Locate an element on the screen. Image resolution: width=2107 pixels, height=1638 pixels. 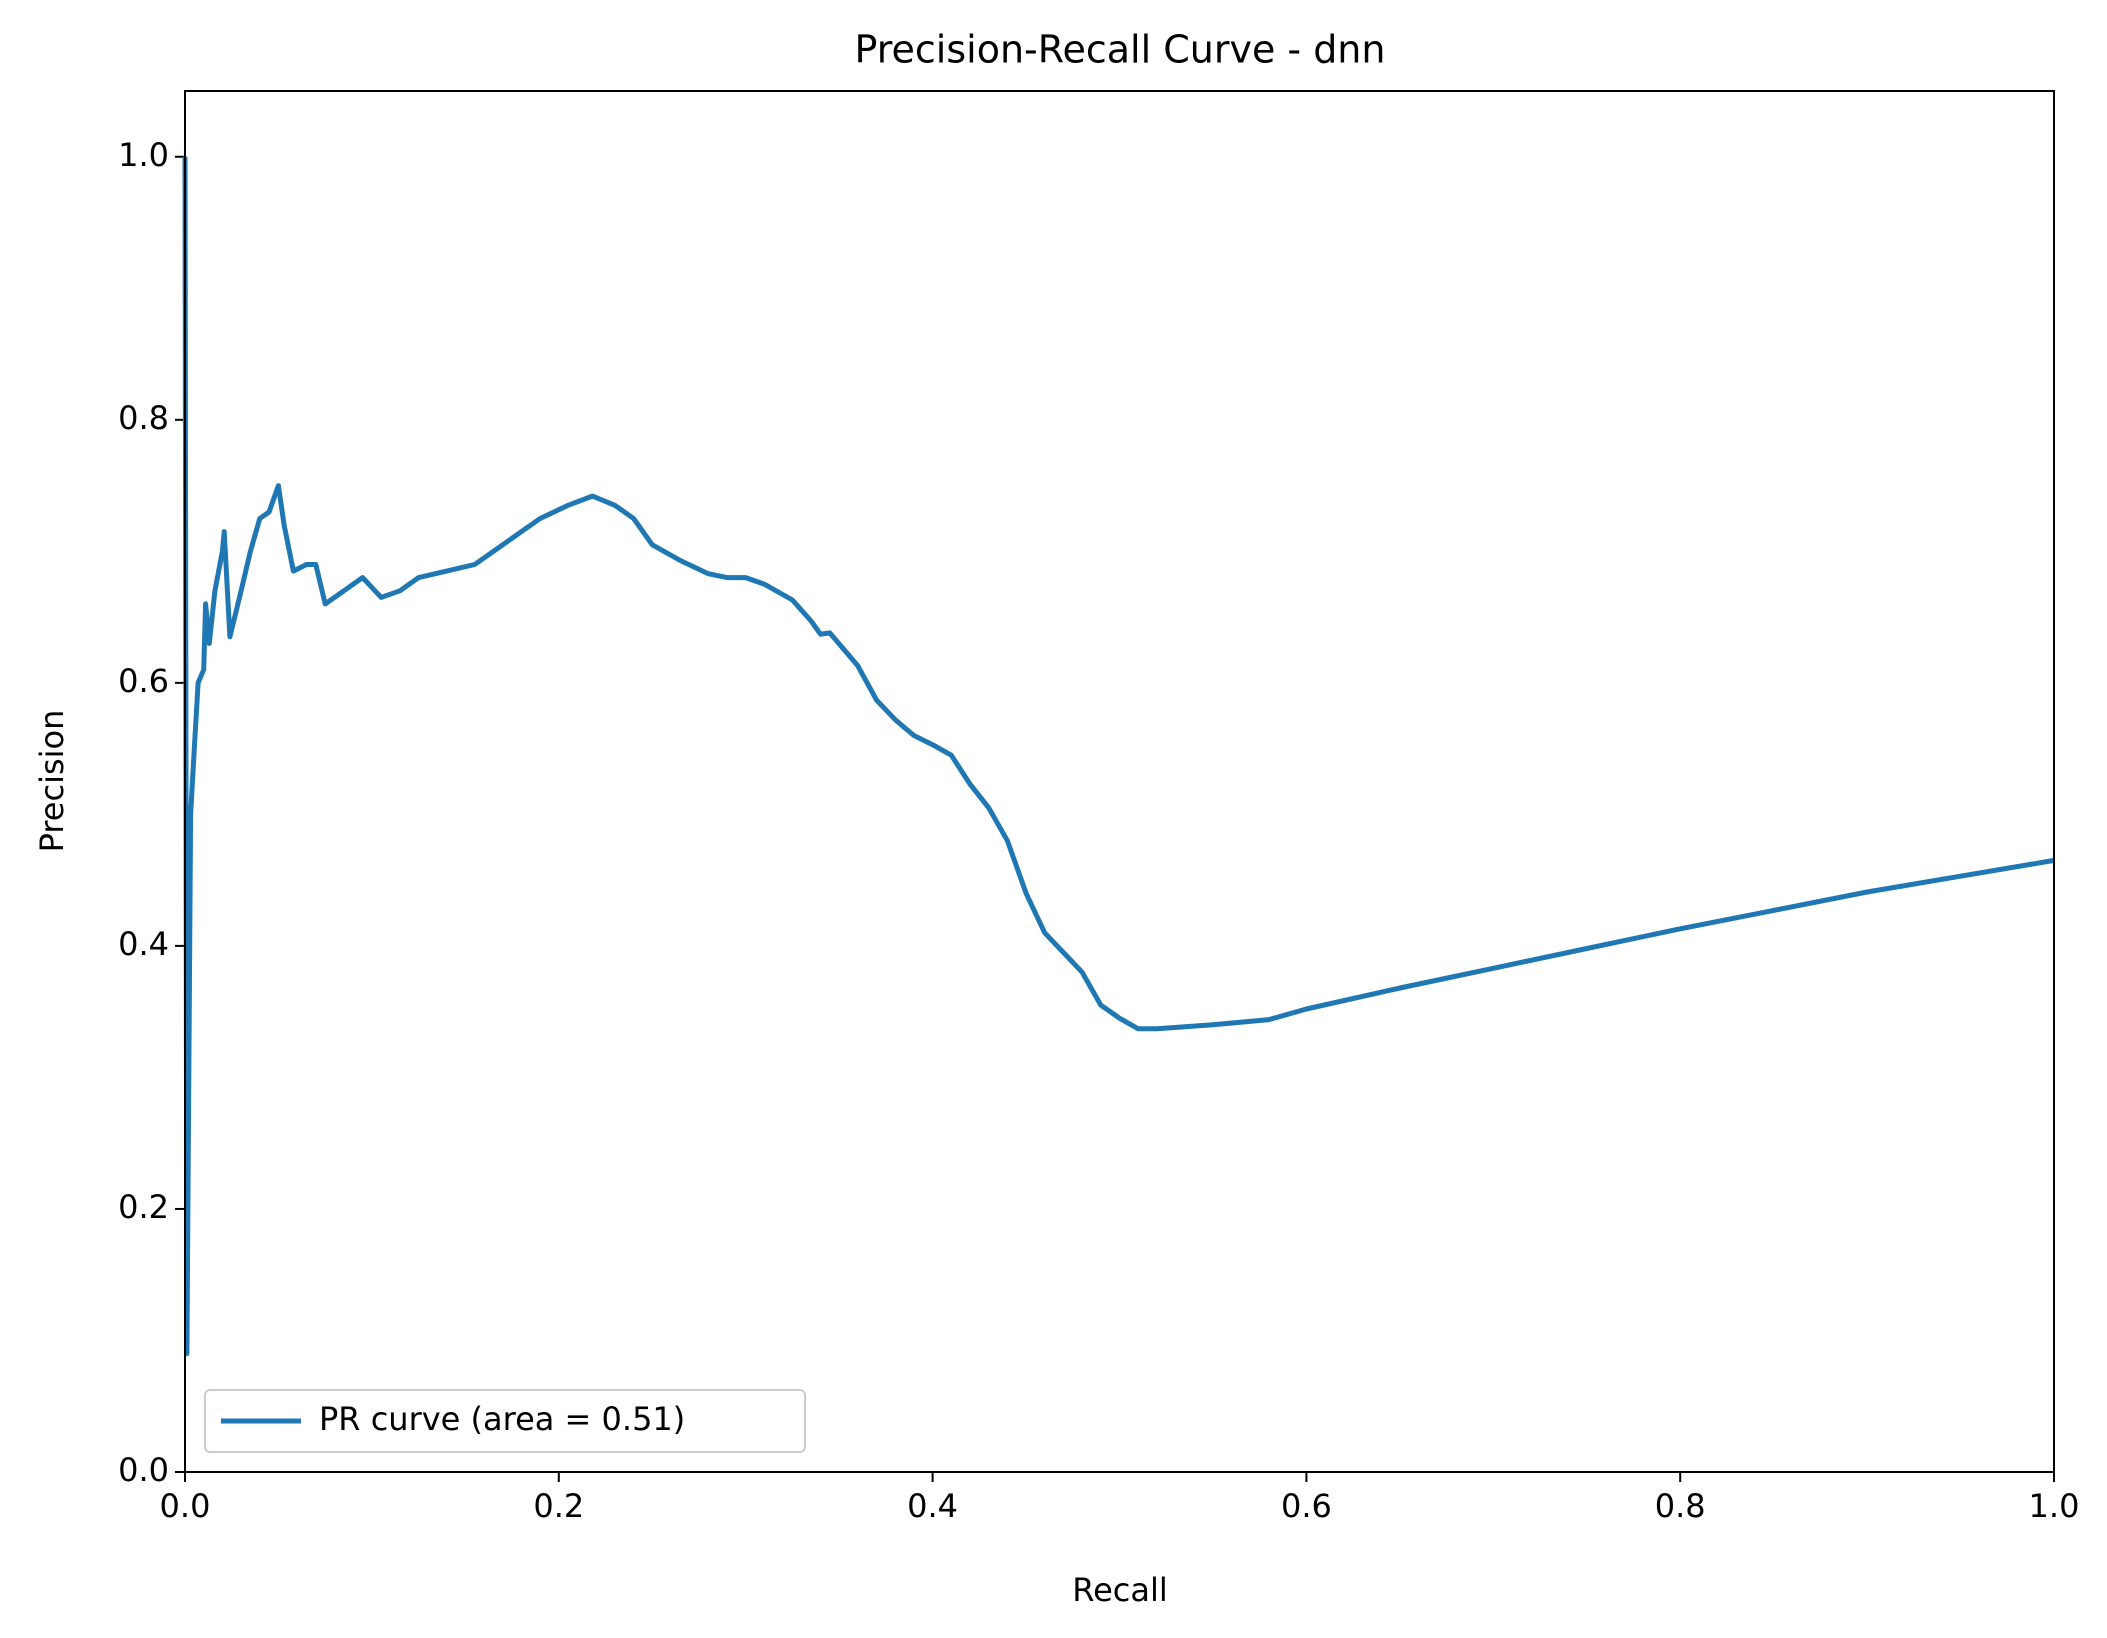
x-tick-label: 0.6 is located at coordinates (1306, 1506).